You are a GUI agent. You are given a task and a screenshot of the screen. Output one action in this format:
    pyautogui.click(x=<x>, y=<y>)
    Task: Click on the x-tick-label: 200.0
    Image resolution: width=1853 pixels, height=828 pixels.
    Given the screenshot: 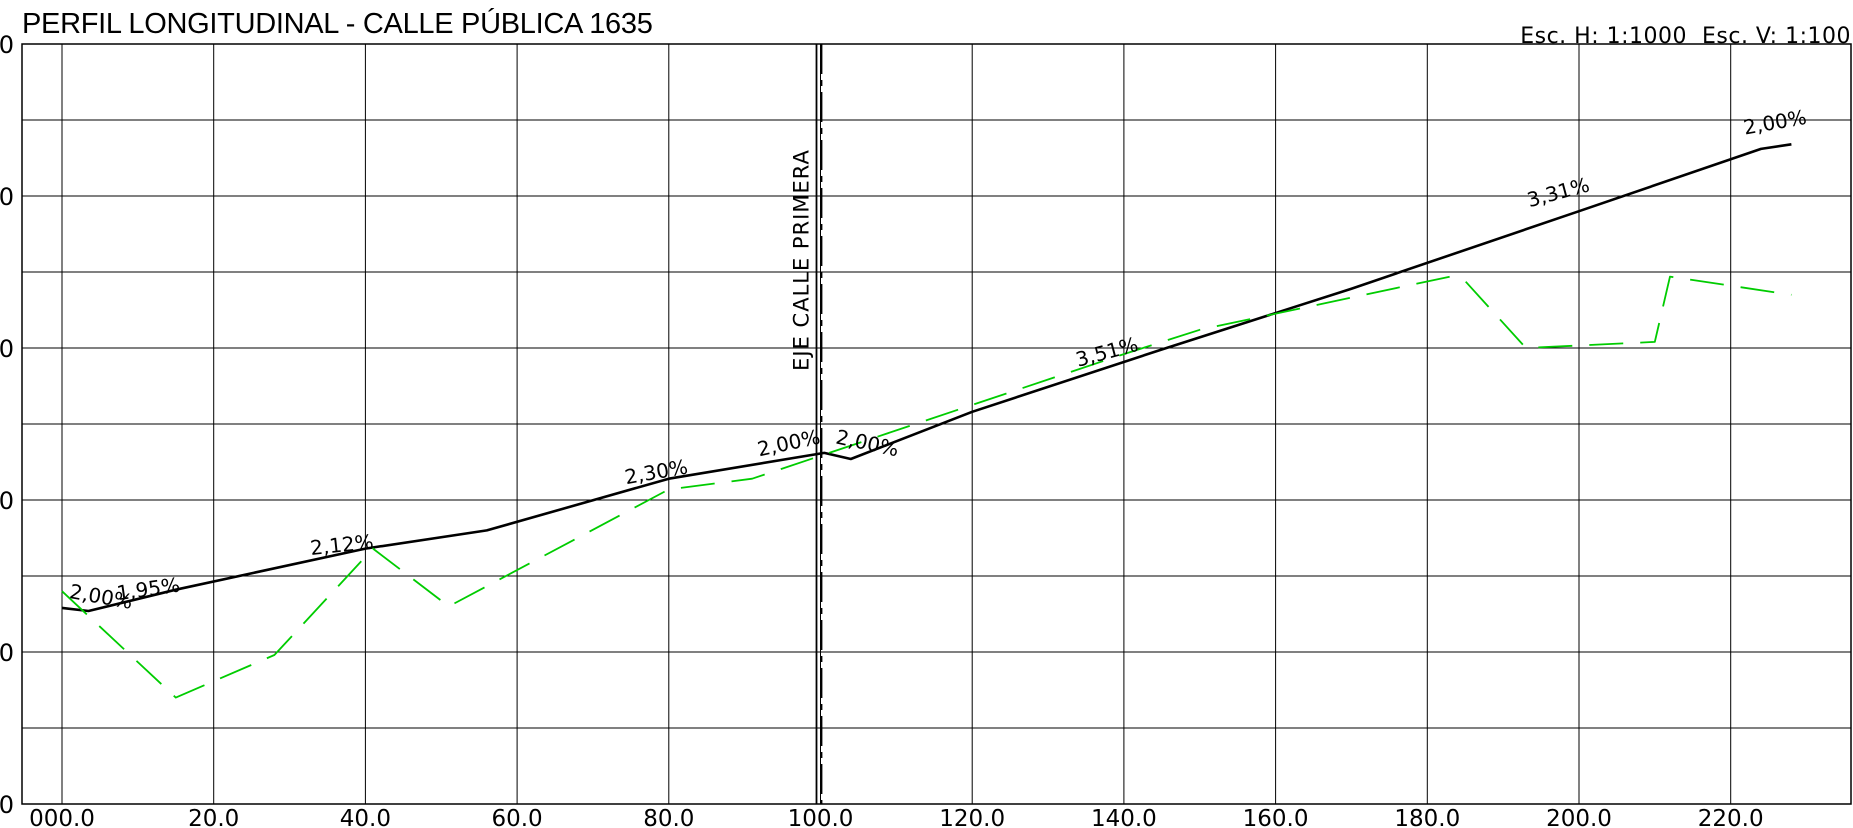 What is the action you would take?
    pyautogui.click(x=1579, y=817)
    